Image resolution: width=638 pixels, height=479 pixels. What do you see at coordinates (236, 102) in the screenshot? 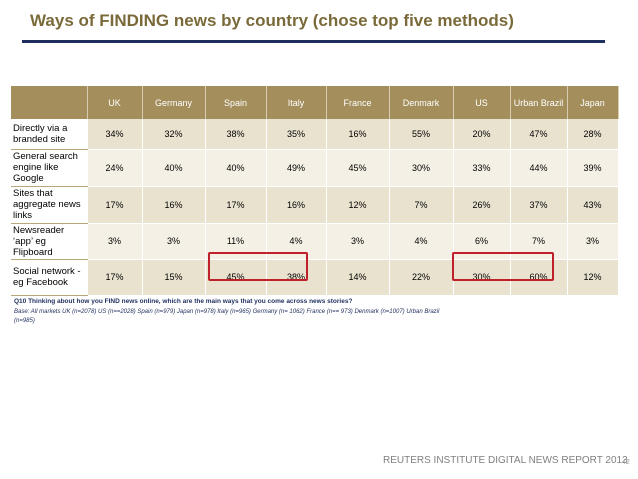
I see `column-header: Spain` at bounding box center [236, 102].